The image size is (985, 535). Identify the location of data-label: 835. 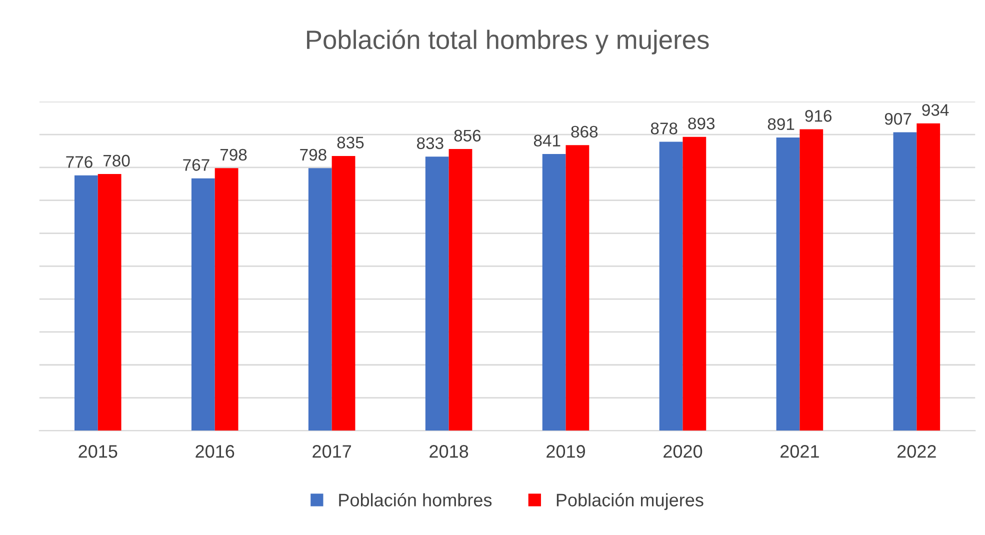
(350, 142).